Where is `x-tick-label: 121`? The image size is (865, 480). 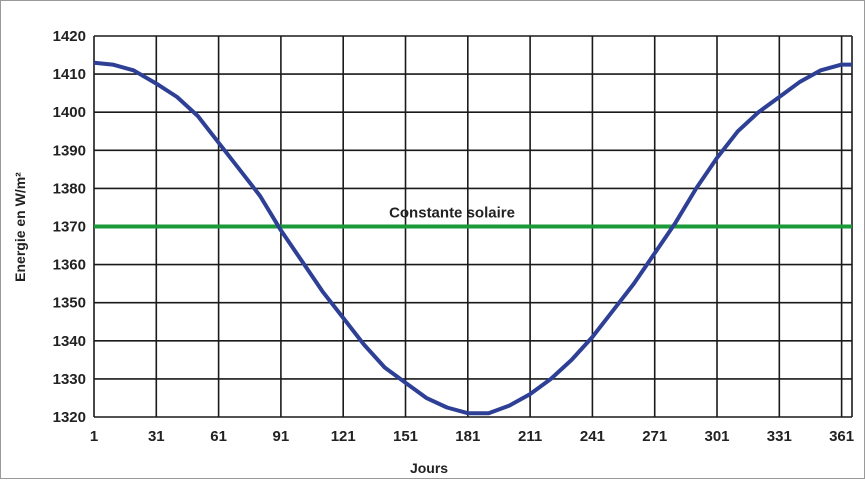
x-tick-label: 121 is located at coordinates (343, 436).